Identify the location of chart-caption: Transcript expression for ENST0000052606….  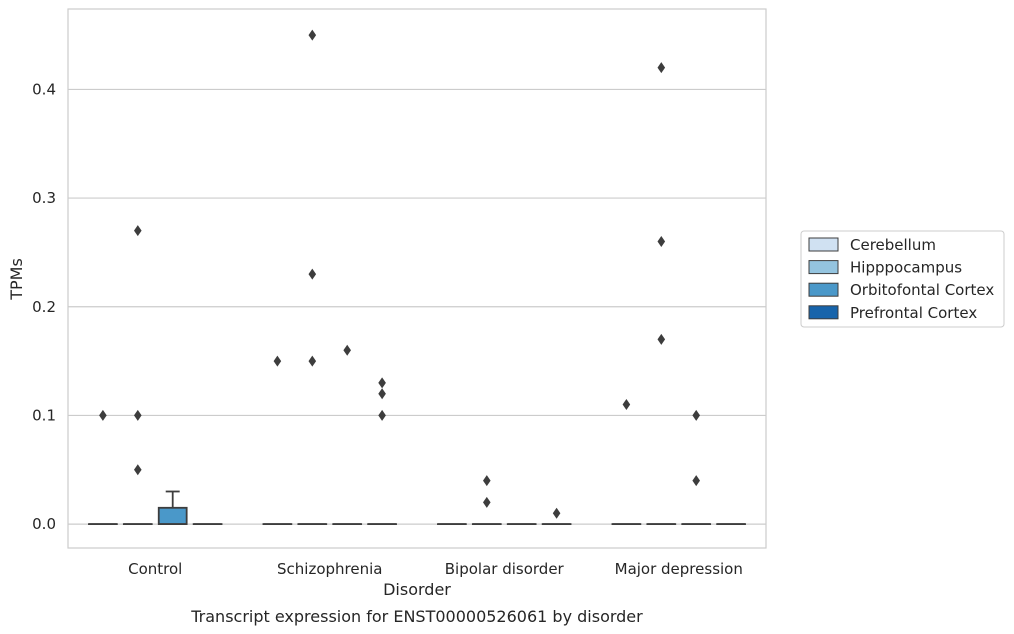
(416, 616).